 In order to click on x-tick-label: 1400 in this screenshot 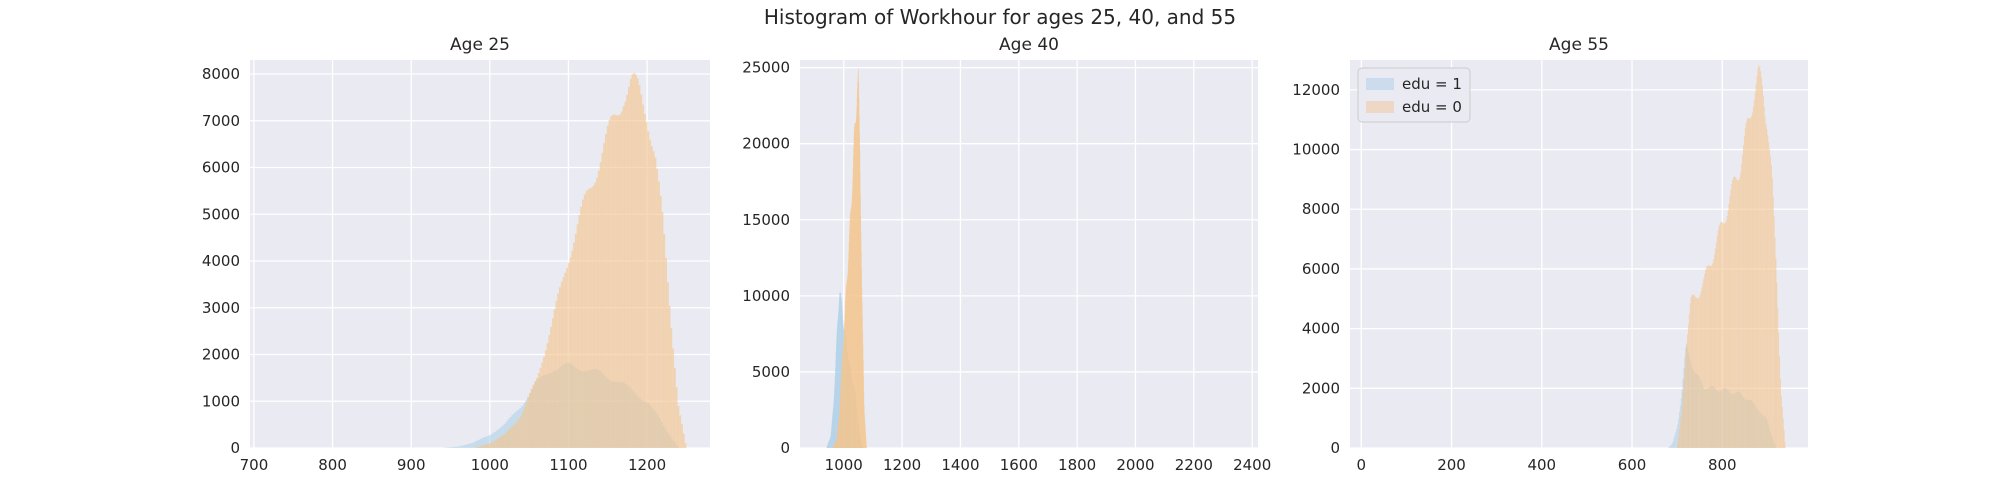, I will do `click(960, 465)`.